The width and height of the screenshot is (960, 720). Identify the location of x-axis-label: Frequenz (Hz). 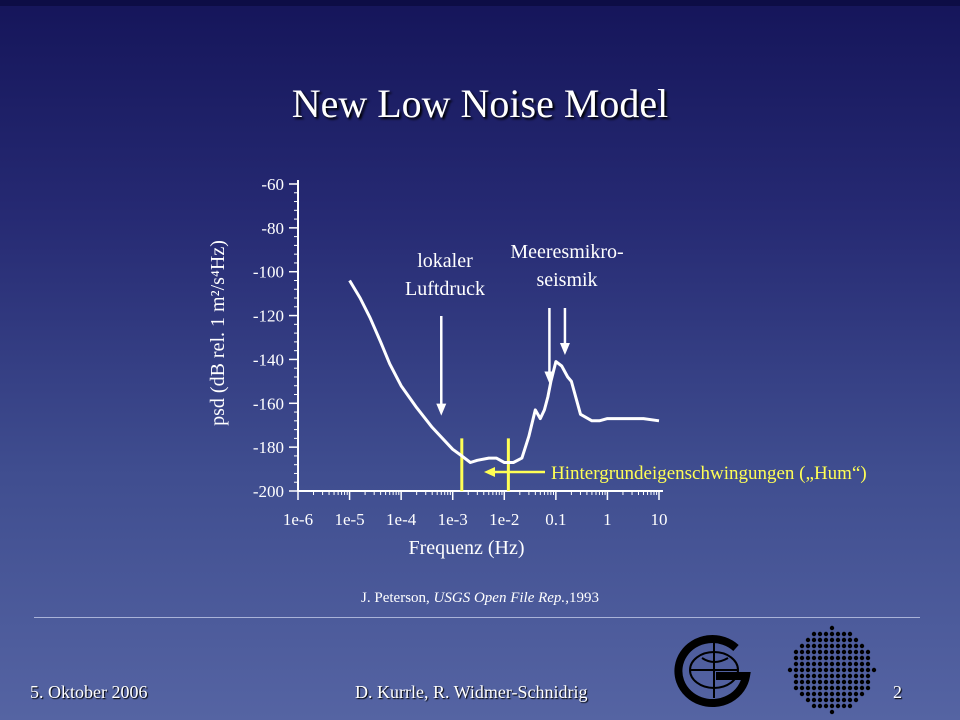
(466, 548).